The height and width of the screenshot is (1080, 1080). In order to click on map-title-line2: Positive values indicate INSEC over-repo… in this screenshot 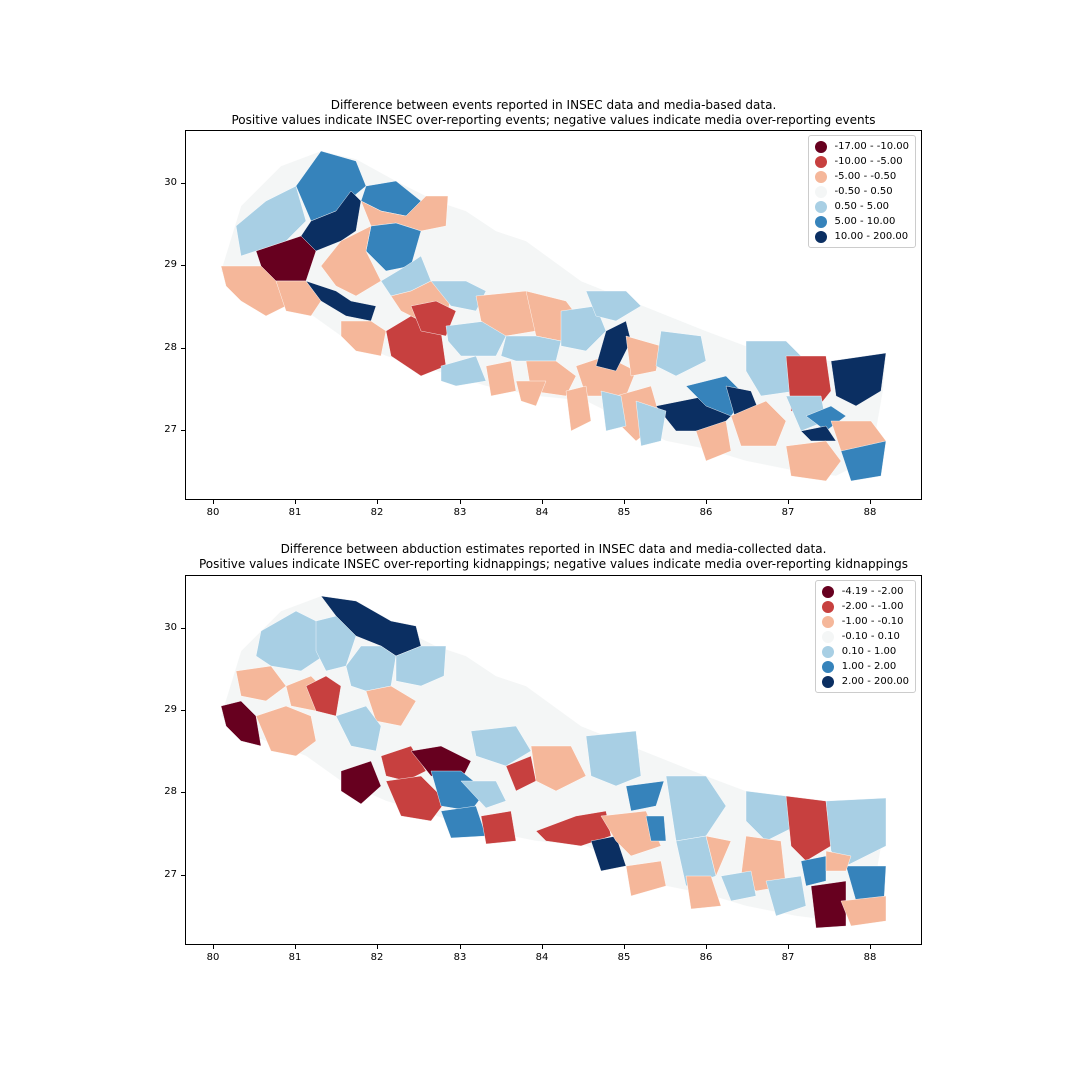, I will do `click(553, 120)`.